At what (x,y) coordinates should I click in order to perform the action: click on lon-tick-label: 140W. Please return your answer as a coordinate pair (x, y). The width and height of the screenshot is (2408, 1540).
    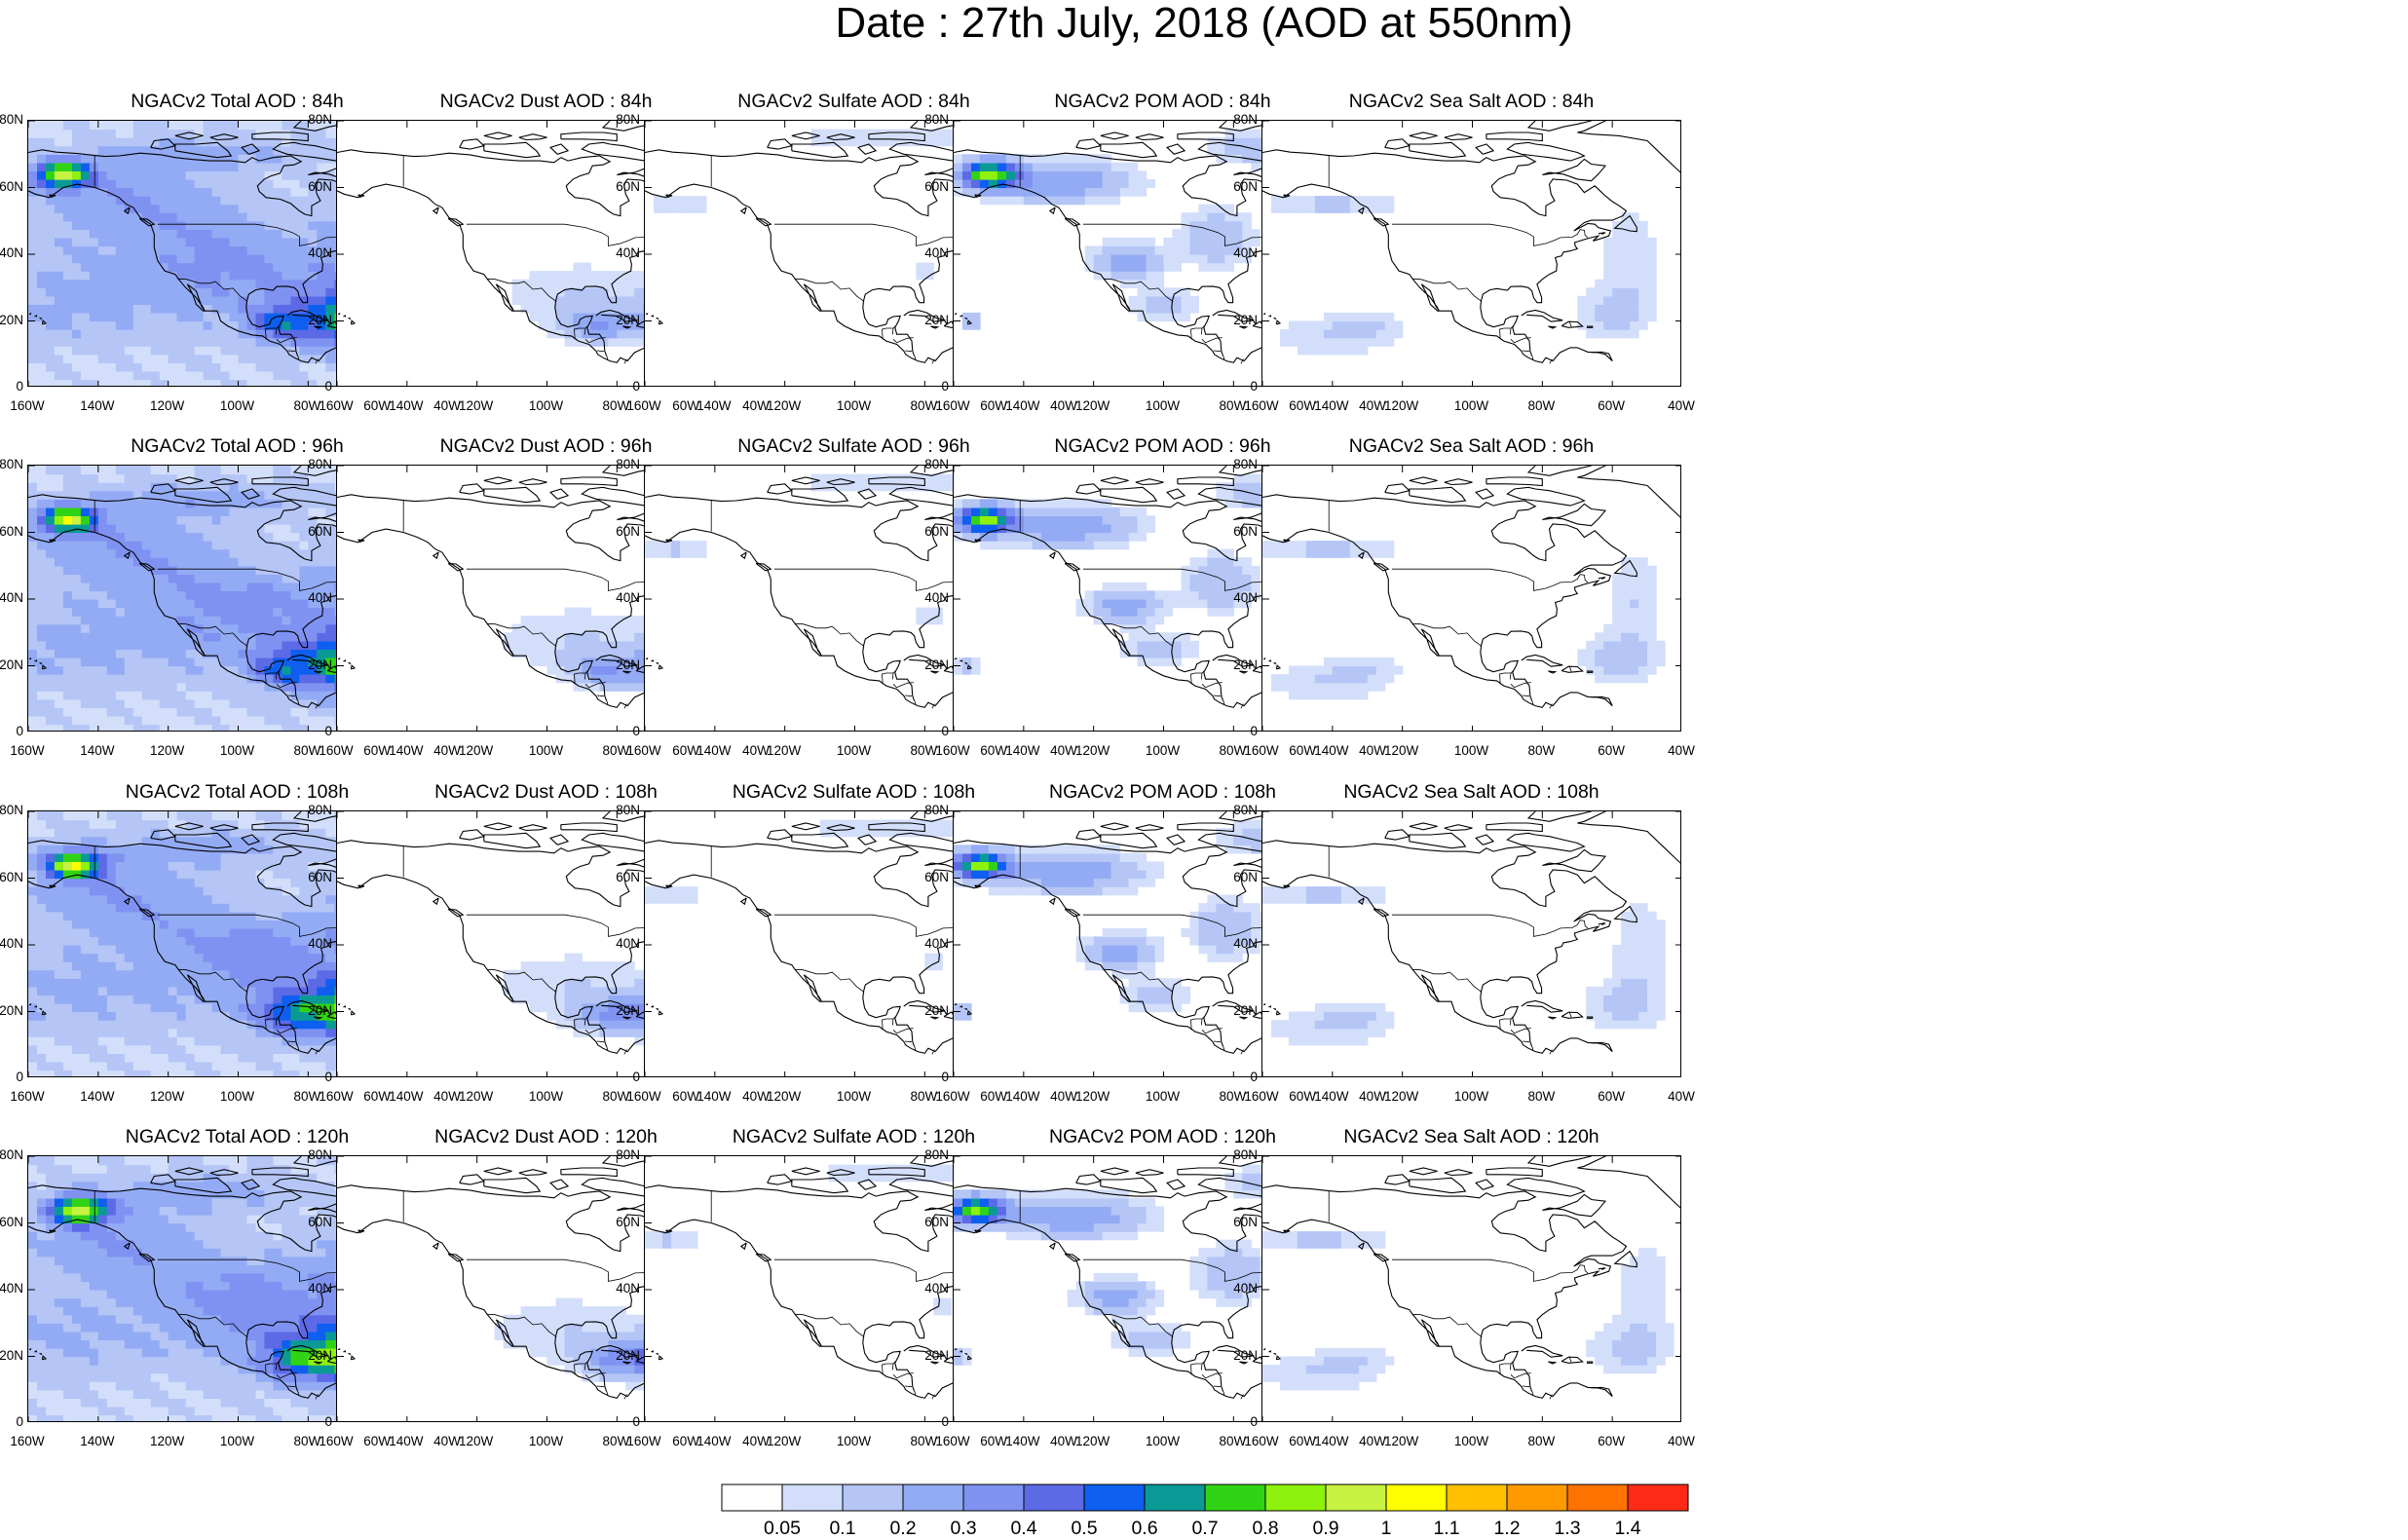
    Looking at the image, I should click on (406, 750).